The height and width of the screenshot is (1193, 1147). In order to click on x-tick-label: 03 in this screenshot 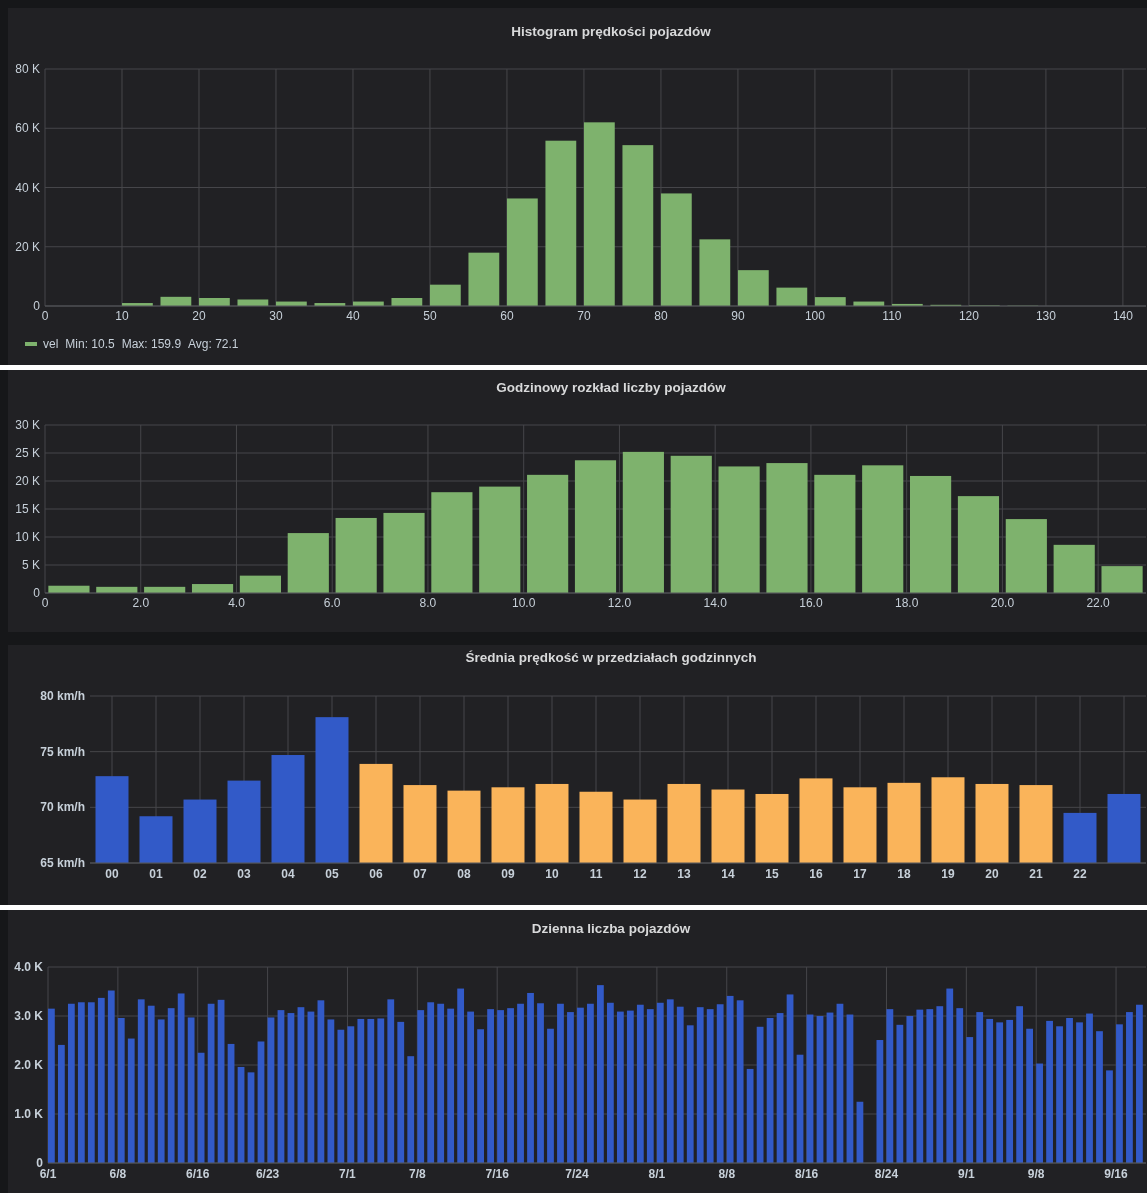, I will do `click(244, 874)`.